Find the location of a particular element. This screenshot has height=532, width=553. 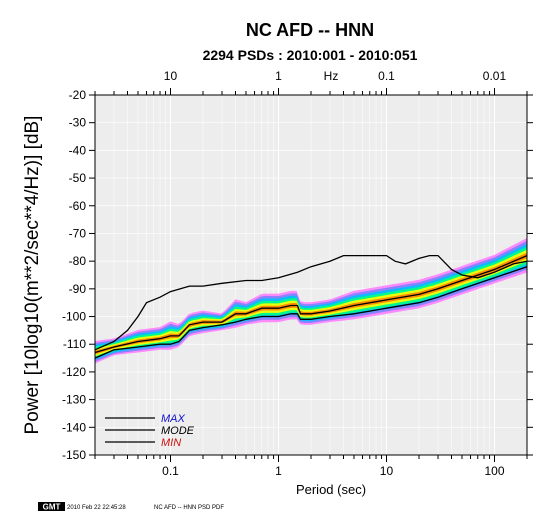

gmt-badge is located at coordinates (51, 506).